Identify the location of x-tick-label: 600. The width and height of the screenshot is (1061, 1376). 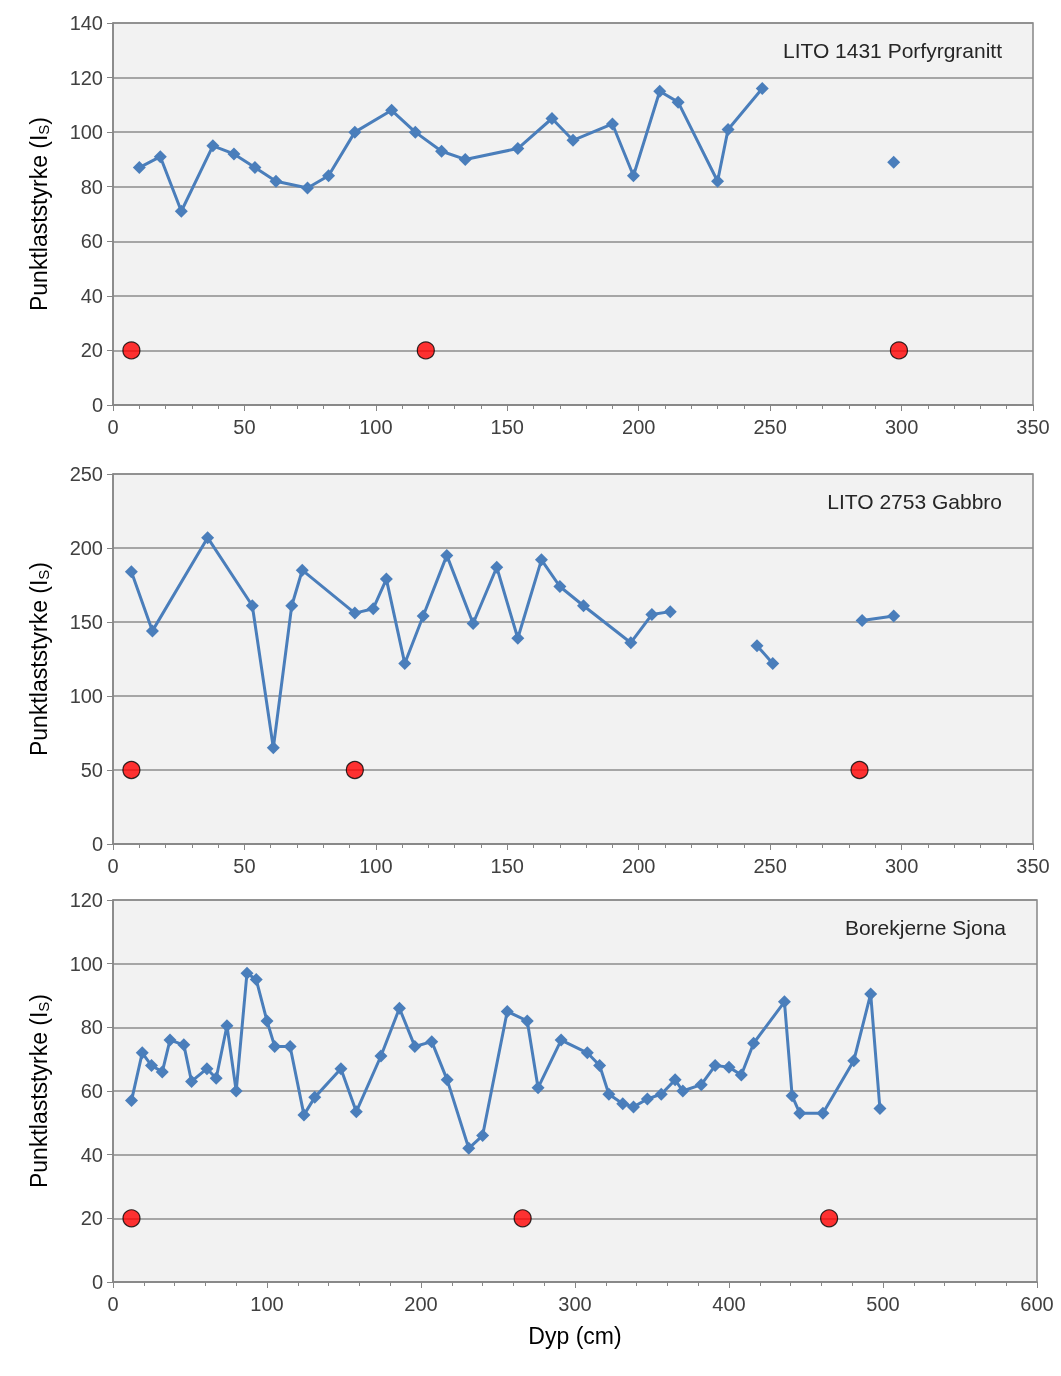
(1037, 1304).